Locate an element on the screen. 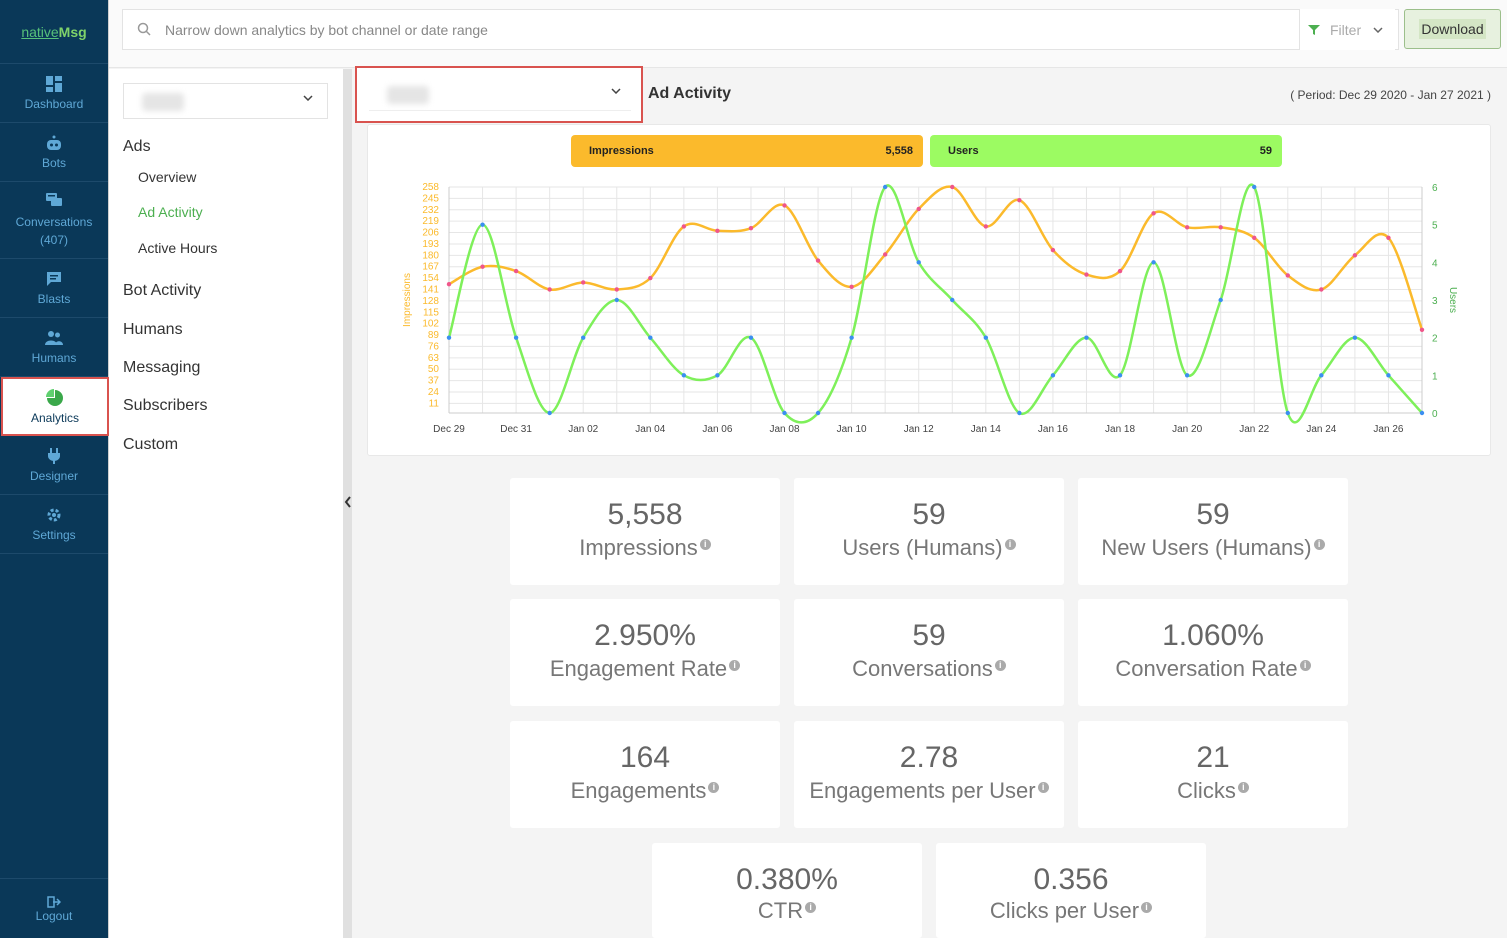 Image resolution: width=1507 pixels, height=938 pixels. stat-card-new-users: 59 New Users (Humans) i is located at coordinates (1213, 531).